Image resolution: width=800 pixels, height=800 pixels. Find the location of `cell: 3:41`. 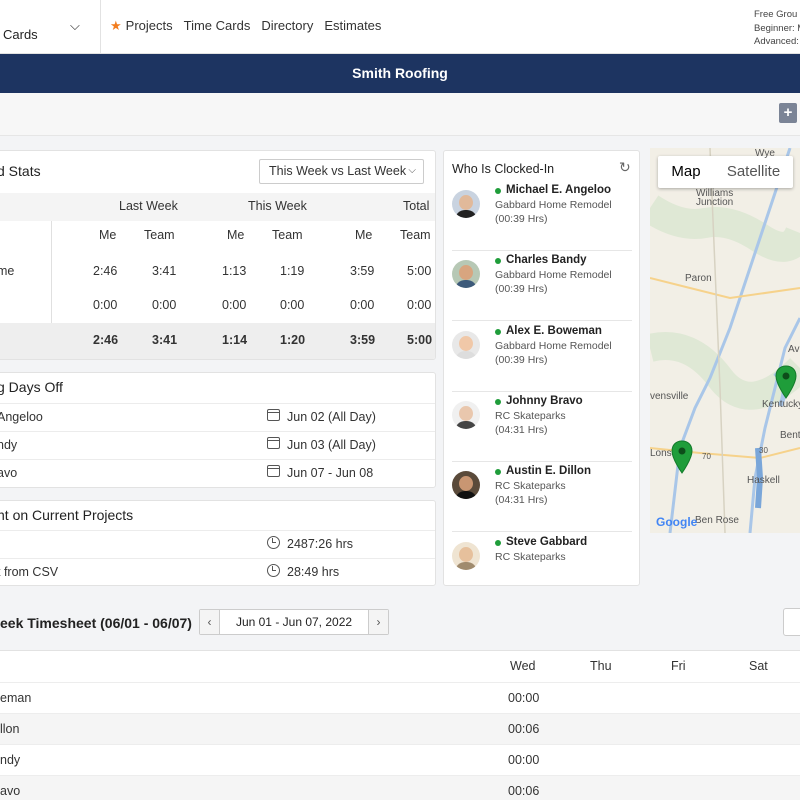

cell: 3:41 is located at coordinates (164, 271).